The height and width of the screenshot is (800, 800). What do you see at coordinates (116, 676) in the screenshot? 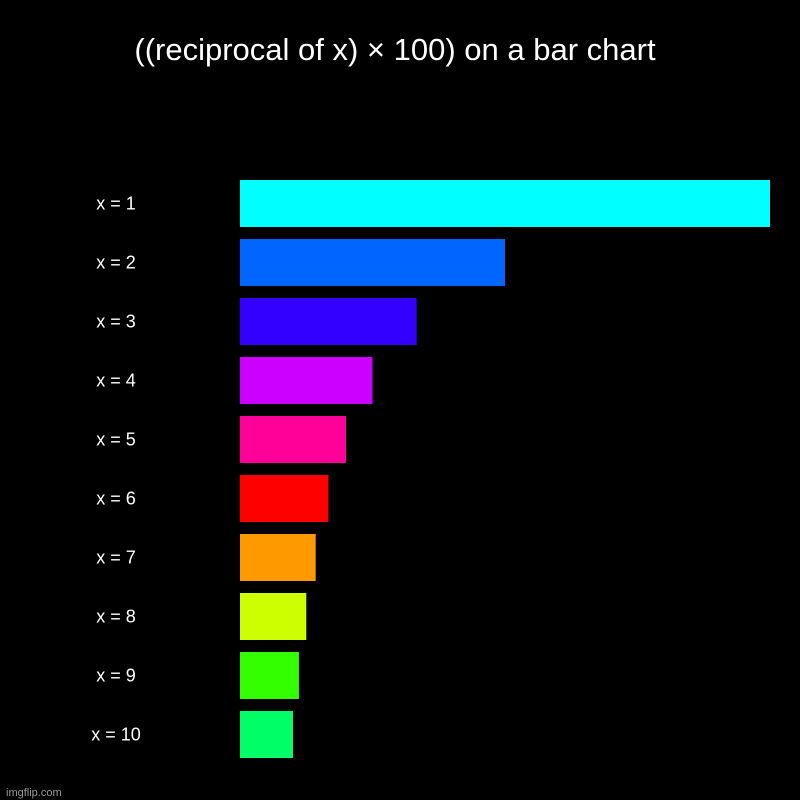
I see `category-label-9: x = 9` at bounding box center [116, 676].